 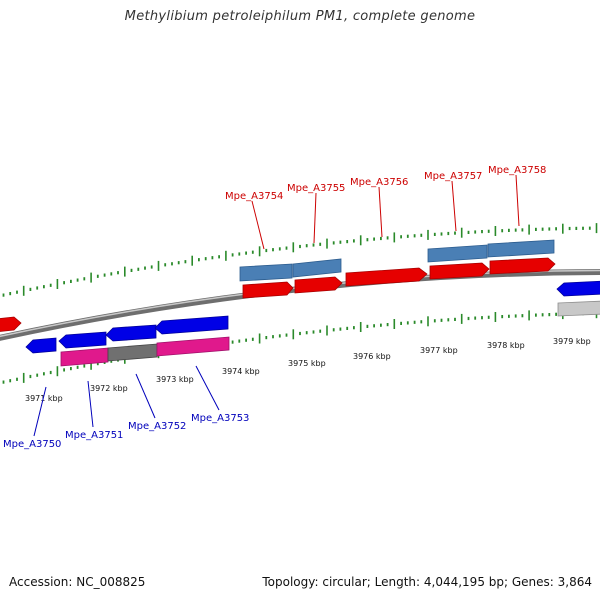 I want to click on kbp-label: 3971 kbp, so click(x=44, y=398).